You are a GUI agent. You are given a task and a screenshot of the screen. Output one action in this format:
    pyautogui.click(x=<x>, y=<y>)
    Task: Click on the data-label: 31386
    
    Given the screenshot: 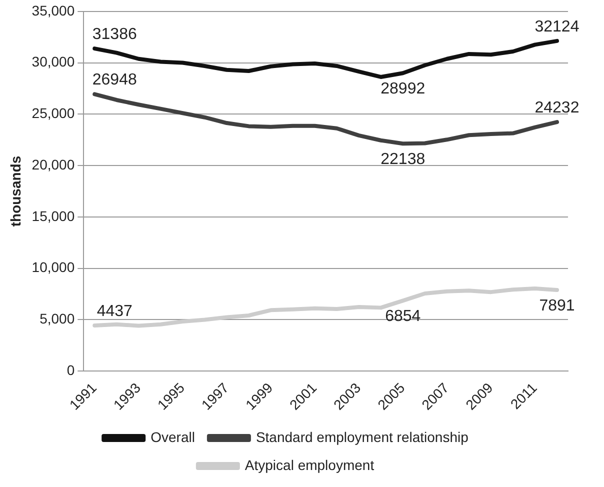 What is the action you would take?
    pyautogui.click(x=114, y=34)
    